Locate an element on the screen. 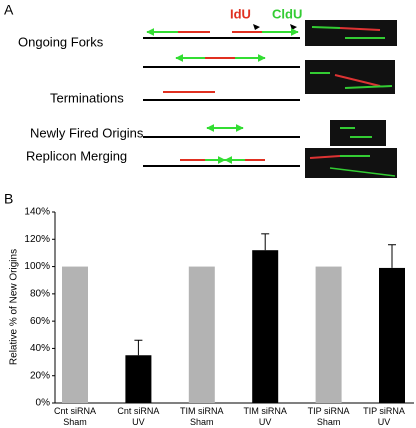 The width and height of the screenshot is (416, 428). y-tick-label: 80% is located at coordinates (40, 293).